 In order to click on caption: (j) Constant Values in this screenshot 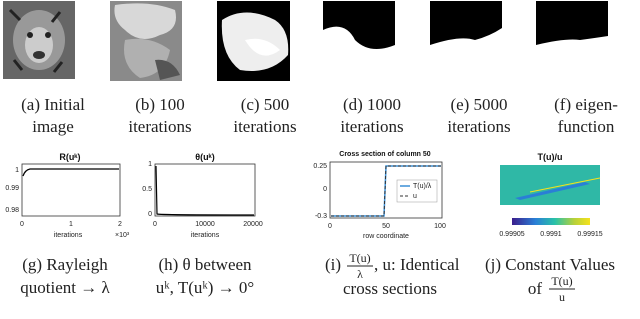, I will do `click(550, 264)`.